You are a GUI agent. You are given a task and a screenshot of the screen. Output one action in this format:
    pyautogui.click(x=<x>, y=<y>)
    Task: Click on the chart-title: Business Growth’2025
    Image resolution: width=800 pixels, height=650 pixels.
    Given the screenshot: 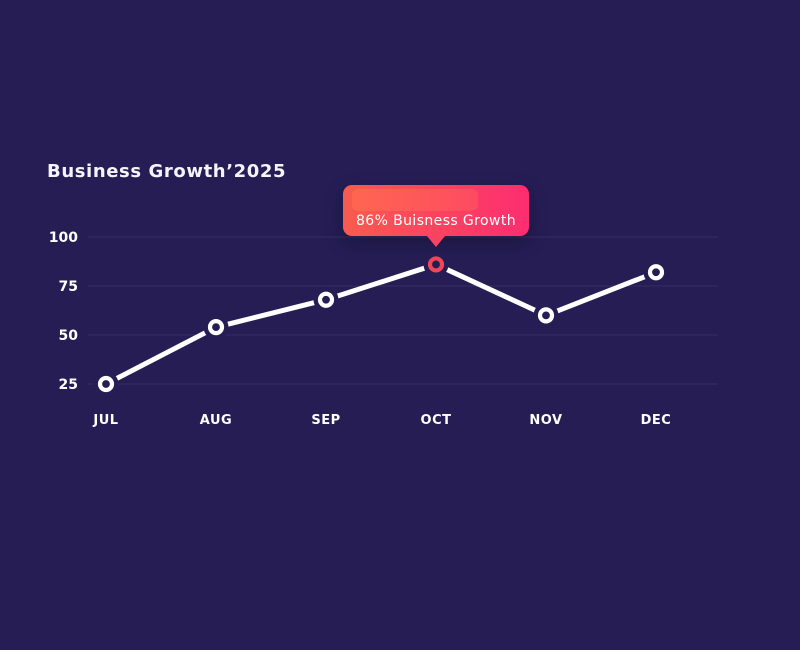 What is the action you would take?
    pyautogui.click(x=167, y=171)
    